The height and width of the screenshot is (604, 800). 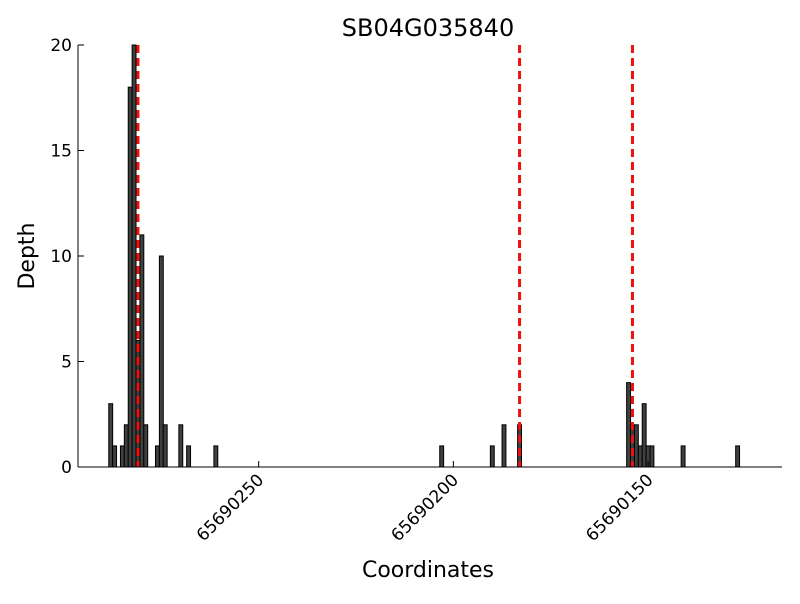 I want to click on x-tick-label: 65690150, so click(x=619, y=507).